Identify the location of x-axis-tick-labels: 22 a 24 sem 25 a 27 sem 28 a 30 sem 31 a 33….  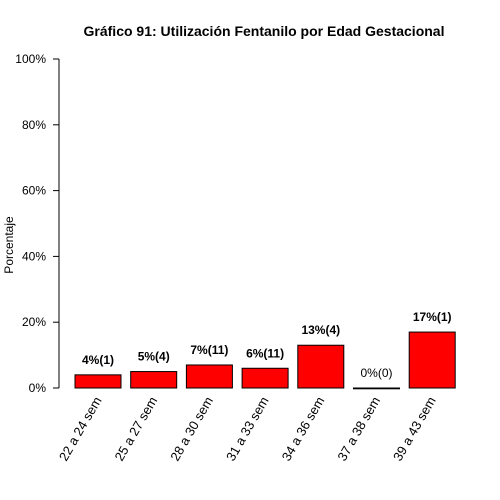
(247, 428).